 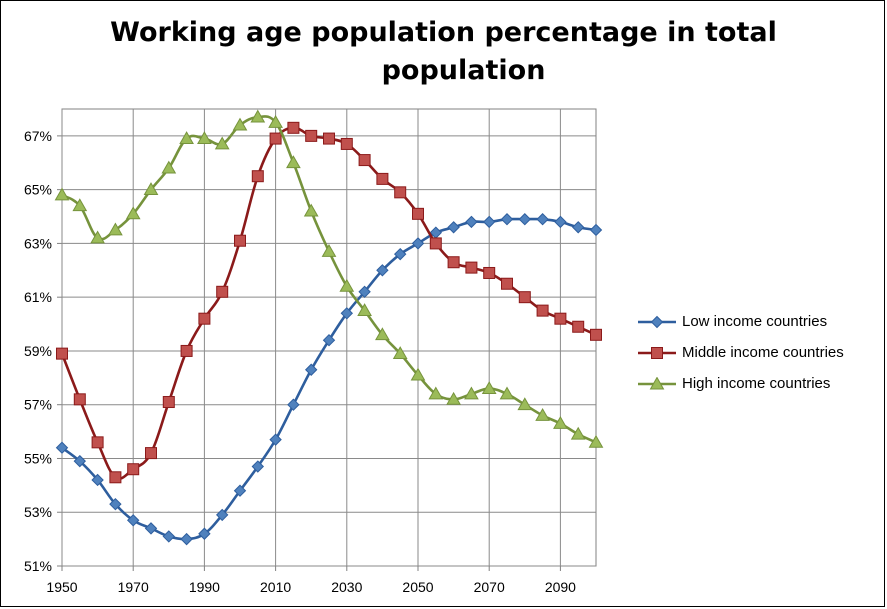 What do you see at coordinates (763, 352) in the screenshot?
I see `legend-label-middle-income: Middle income countries` at bounding box center [763, 352].